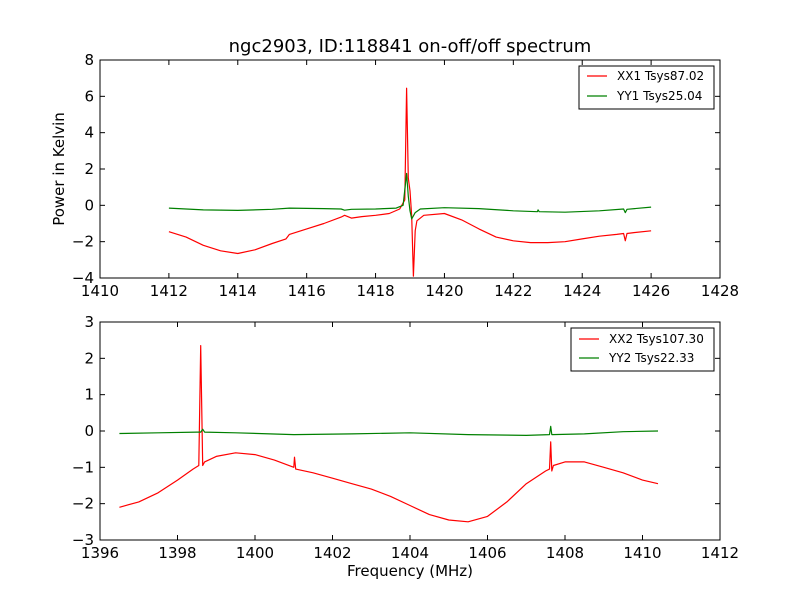 Image resolution: width=800 pixels, height=600 pixels. I want to click on bottom-legend-label-yy2: YY2 Tsys22.33, so click(651, 358).